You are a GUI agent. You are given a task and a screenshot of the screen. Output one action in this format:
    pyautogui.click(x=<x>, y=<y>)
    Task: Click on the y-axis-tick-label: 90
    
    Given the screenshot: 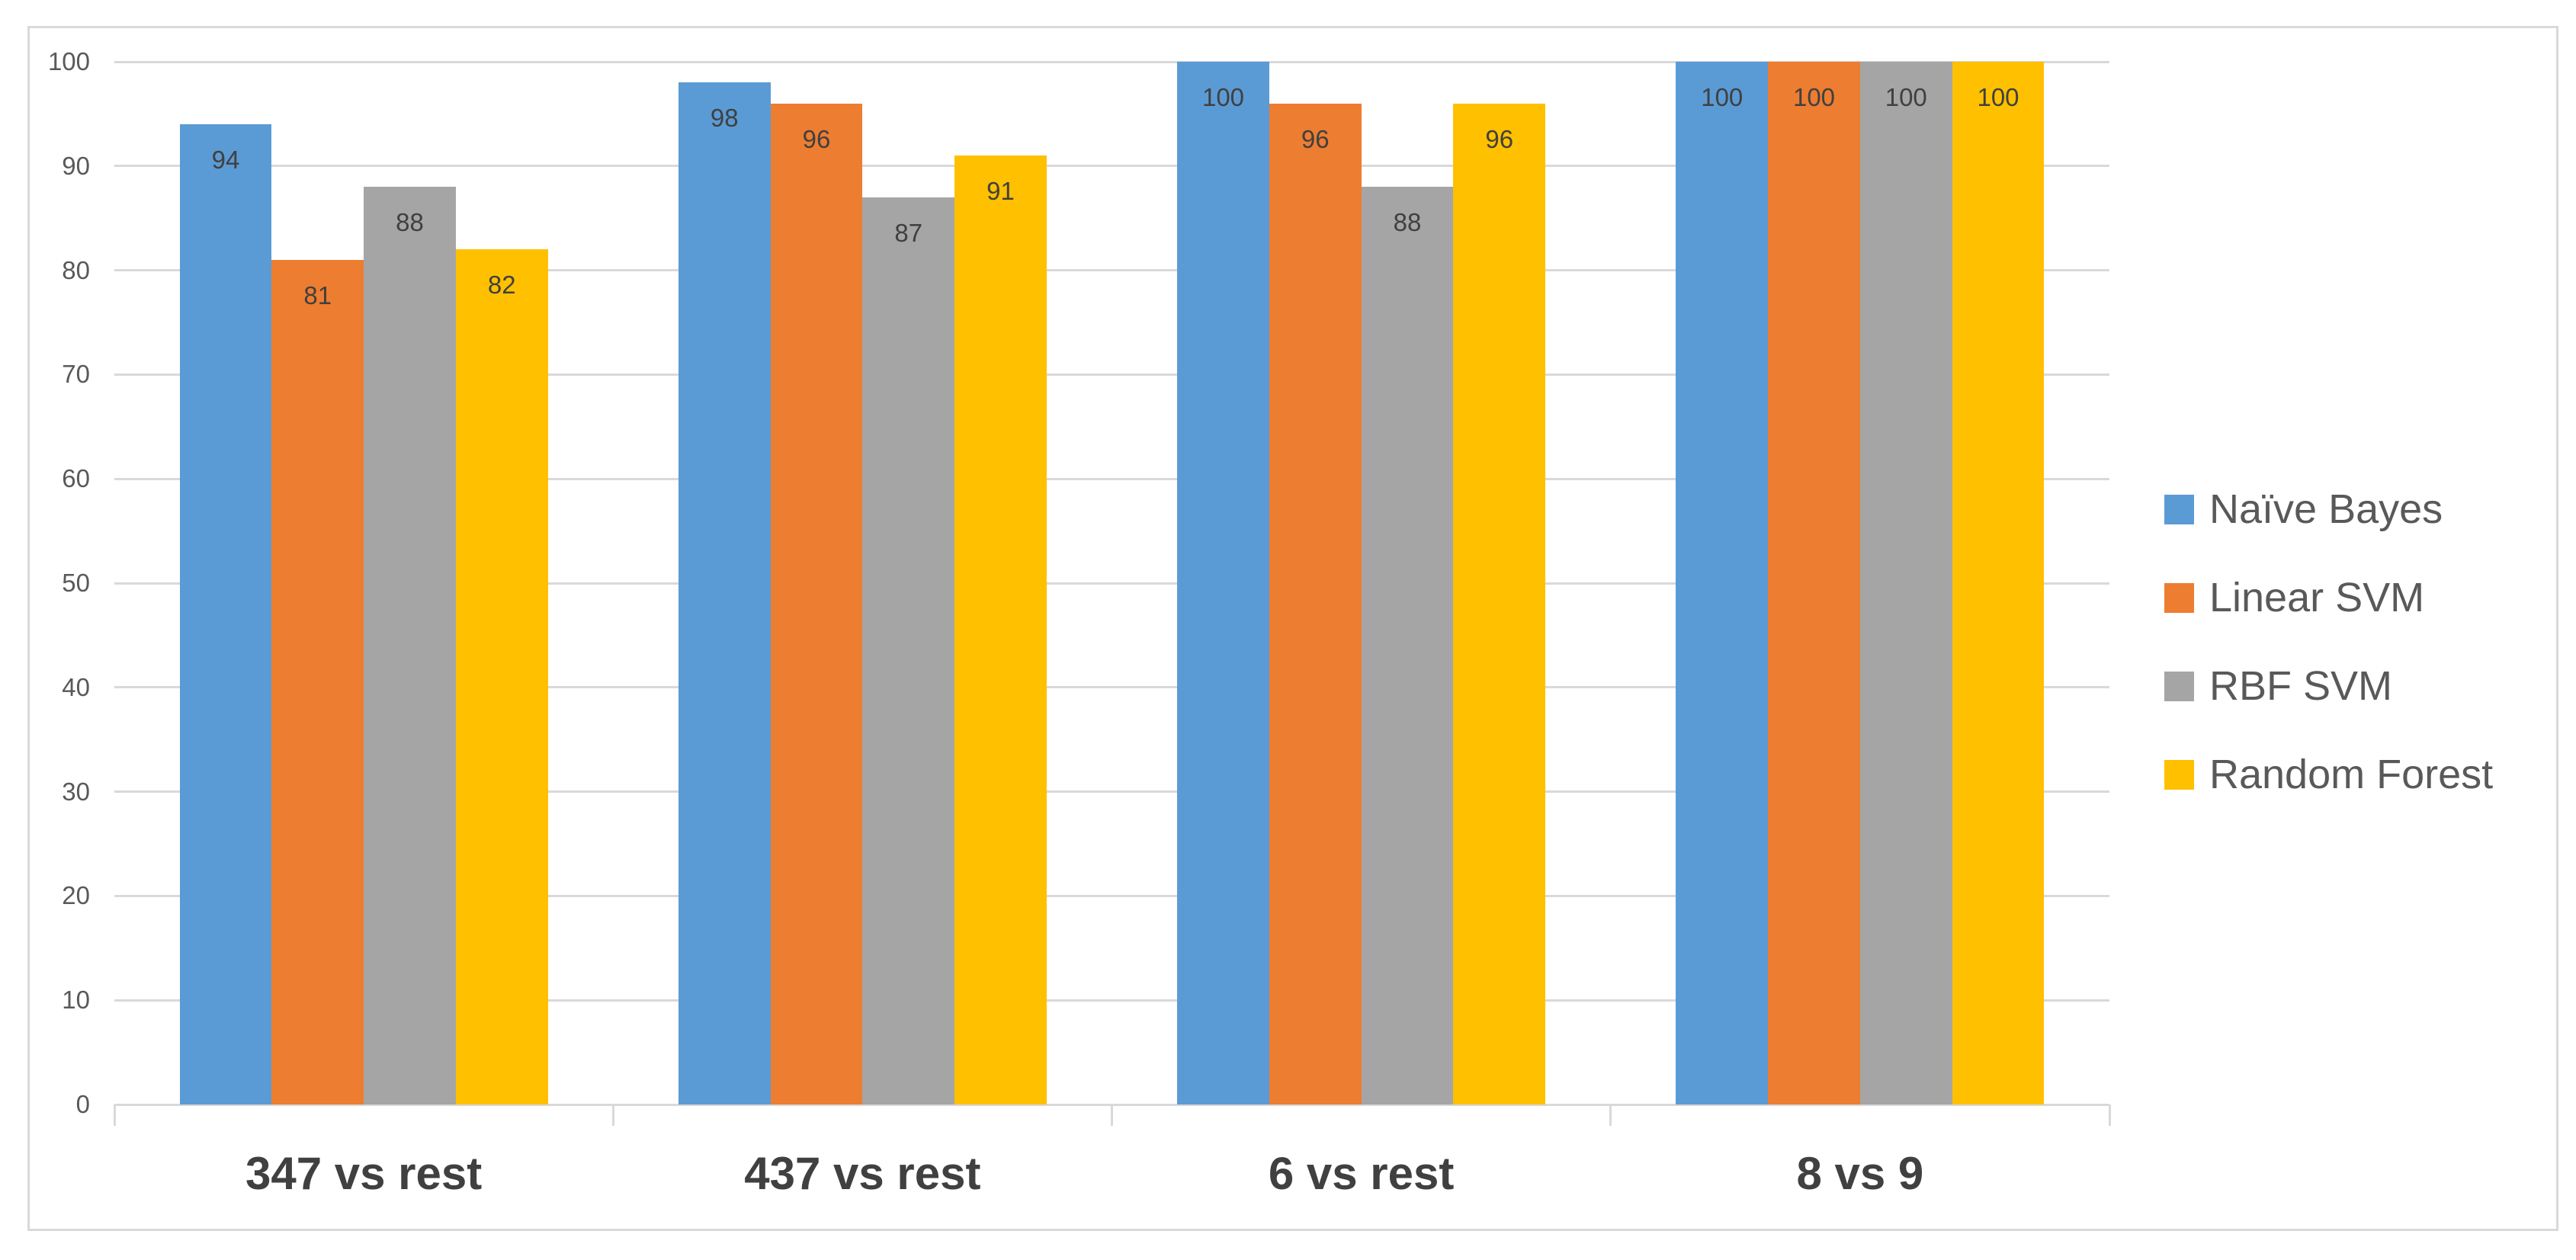 What is the action you would take?
    pyautogui.click(x=76, y=165)
    